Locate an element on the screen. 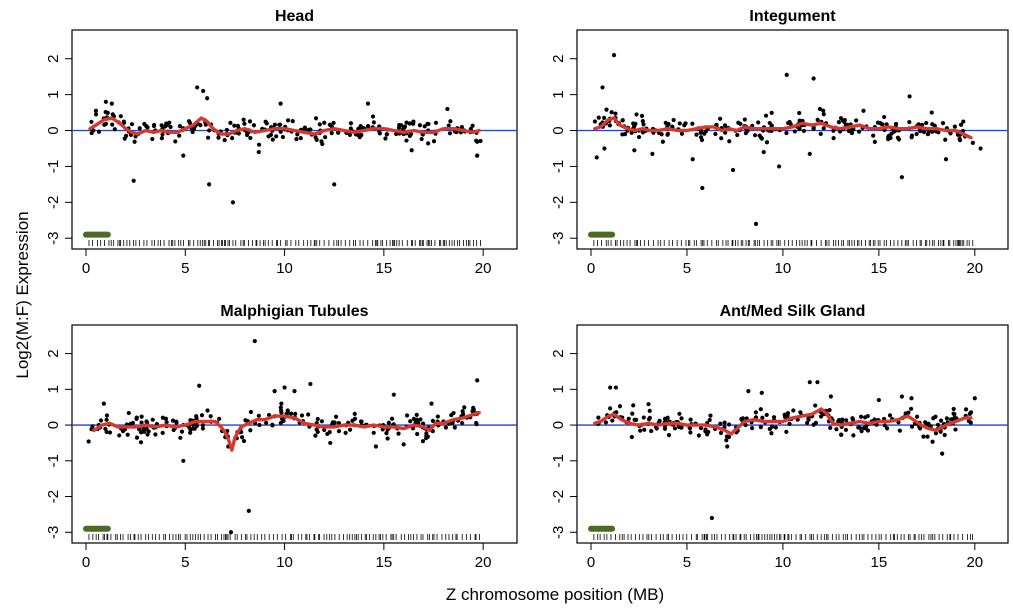 The image size is (1013, 609). x-tick-label: 10 is located at coordinates (783, 562).